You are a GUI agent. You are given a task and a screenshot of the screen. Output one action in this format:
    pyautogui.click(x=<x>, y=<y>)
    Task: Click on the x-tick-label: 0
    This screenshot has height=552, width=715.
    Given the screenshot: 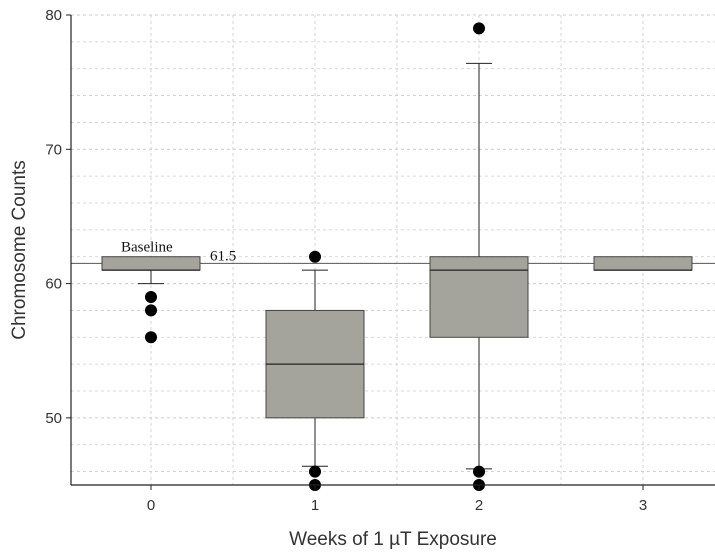 What is the action you would take?
    pyautogui.click(x=151, y=505)
    